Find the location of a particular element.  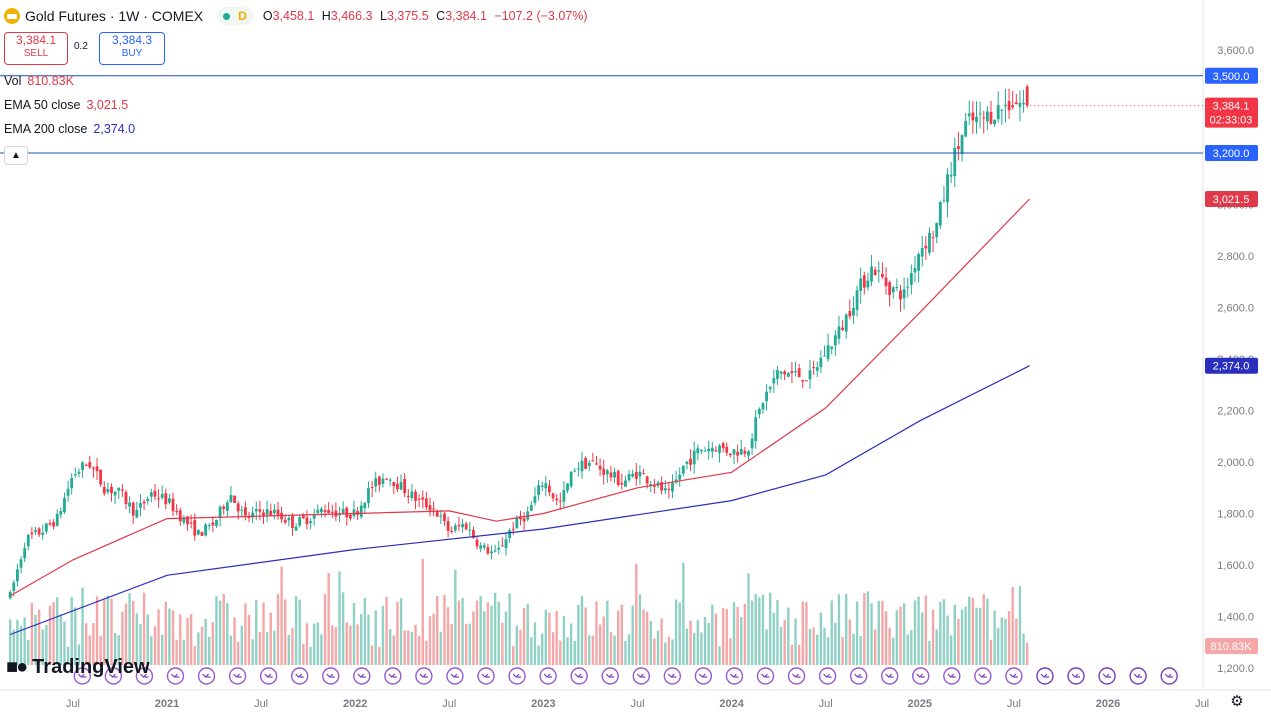

x-tick-label: Jul is located at coordinates (637, 704).